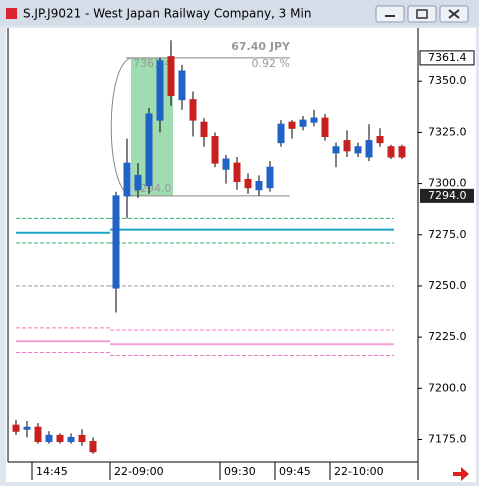  I want to click on y-tick-label: 7350.0, so click(447, 80).